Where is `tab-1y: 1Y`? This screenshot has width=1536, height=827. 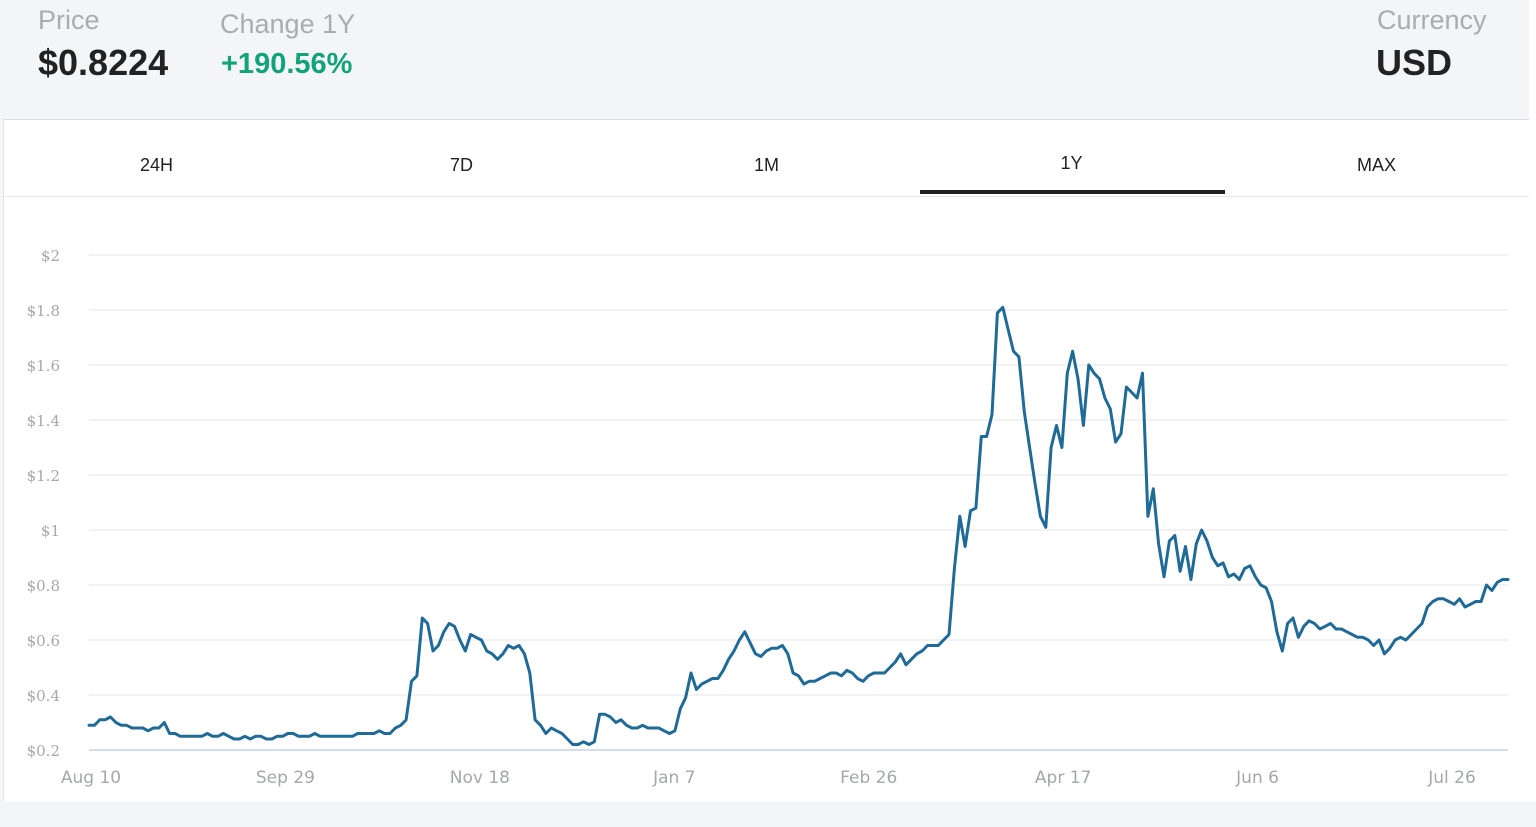
tab-1y: 1Y is located at coordinates (1071, 163).